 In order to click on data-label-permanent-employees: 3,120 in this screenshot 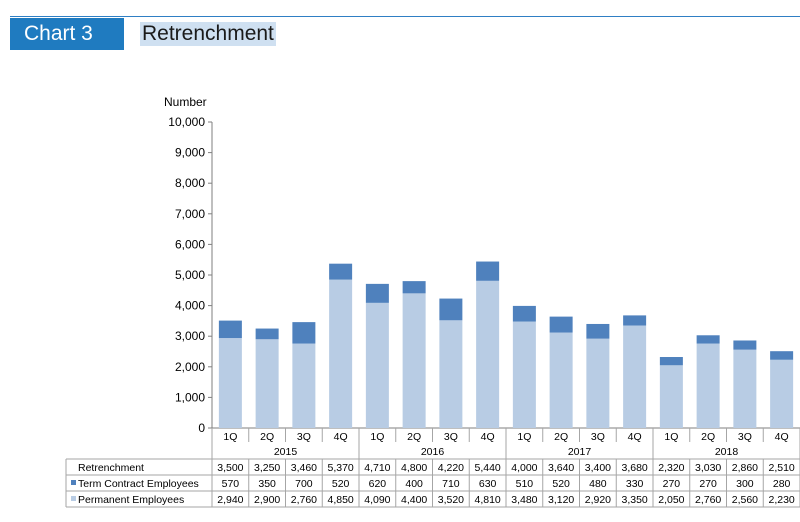, I will do `click(561, 500)`.